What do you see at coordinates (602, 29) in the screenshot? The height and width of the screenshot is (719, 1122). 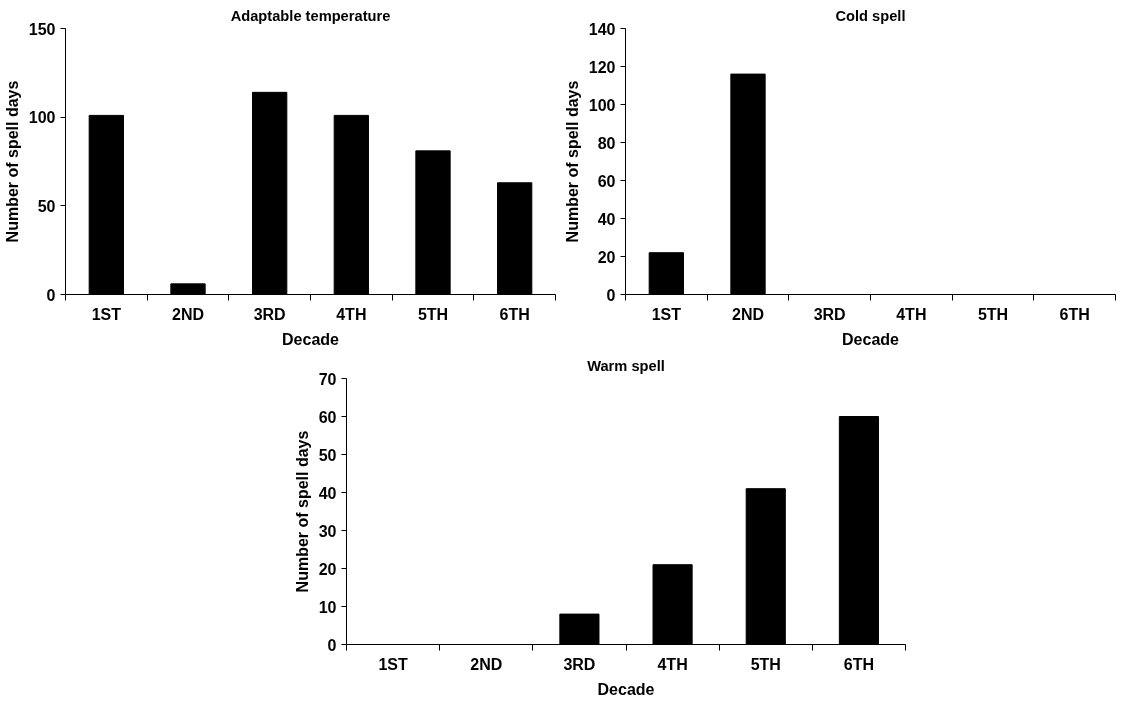 I see `y-tick-label: 140` at bounding box center [602, 29].